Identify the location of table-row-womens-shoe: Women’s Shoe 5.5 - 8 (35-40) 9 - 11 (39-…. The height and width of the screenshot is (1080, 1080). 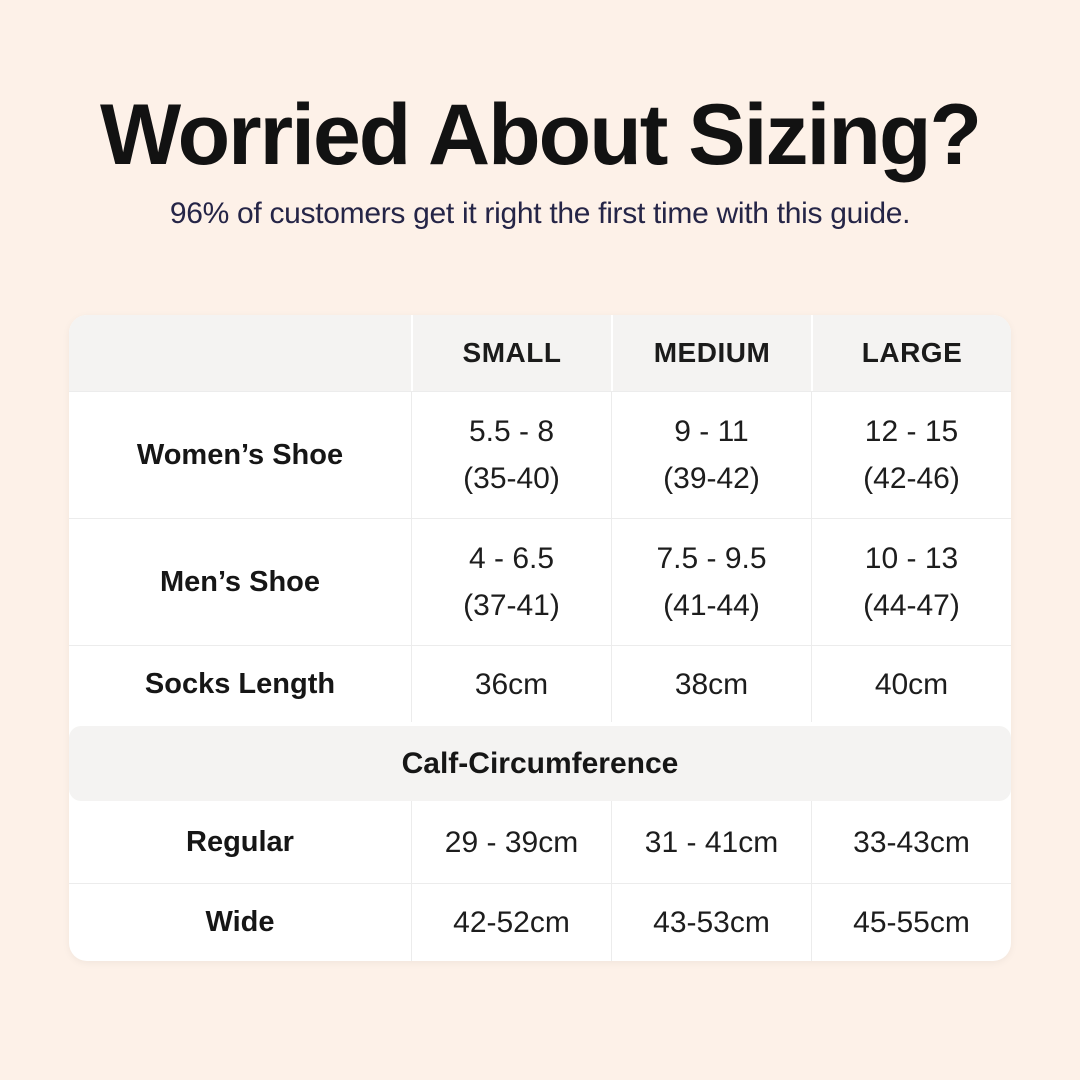
(540, 454).